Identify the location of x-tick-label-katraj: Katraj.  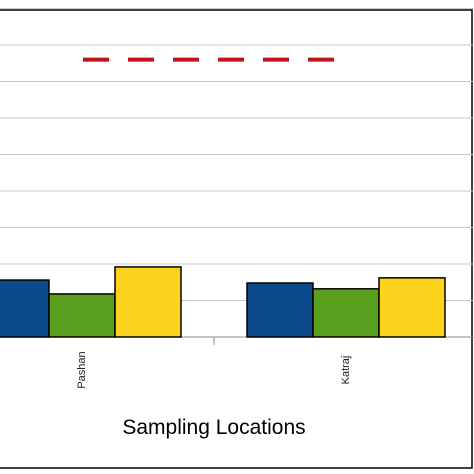
(346, 370).